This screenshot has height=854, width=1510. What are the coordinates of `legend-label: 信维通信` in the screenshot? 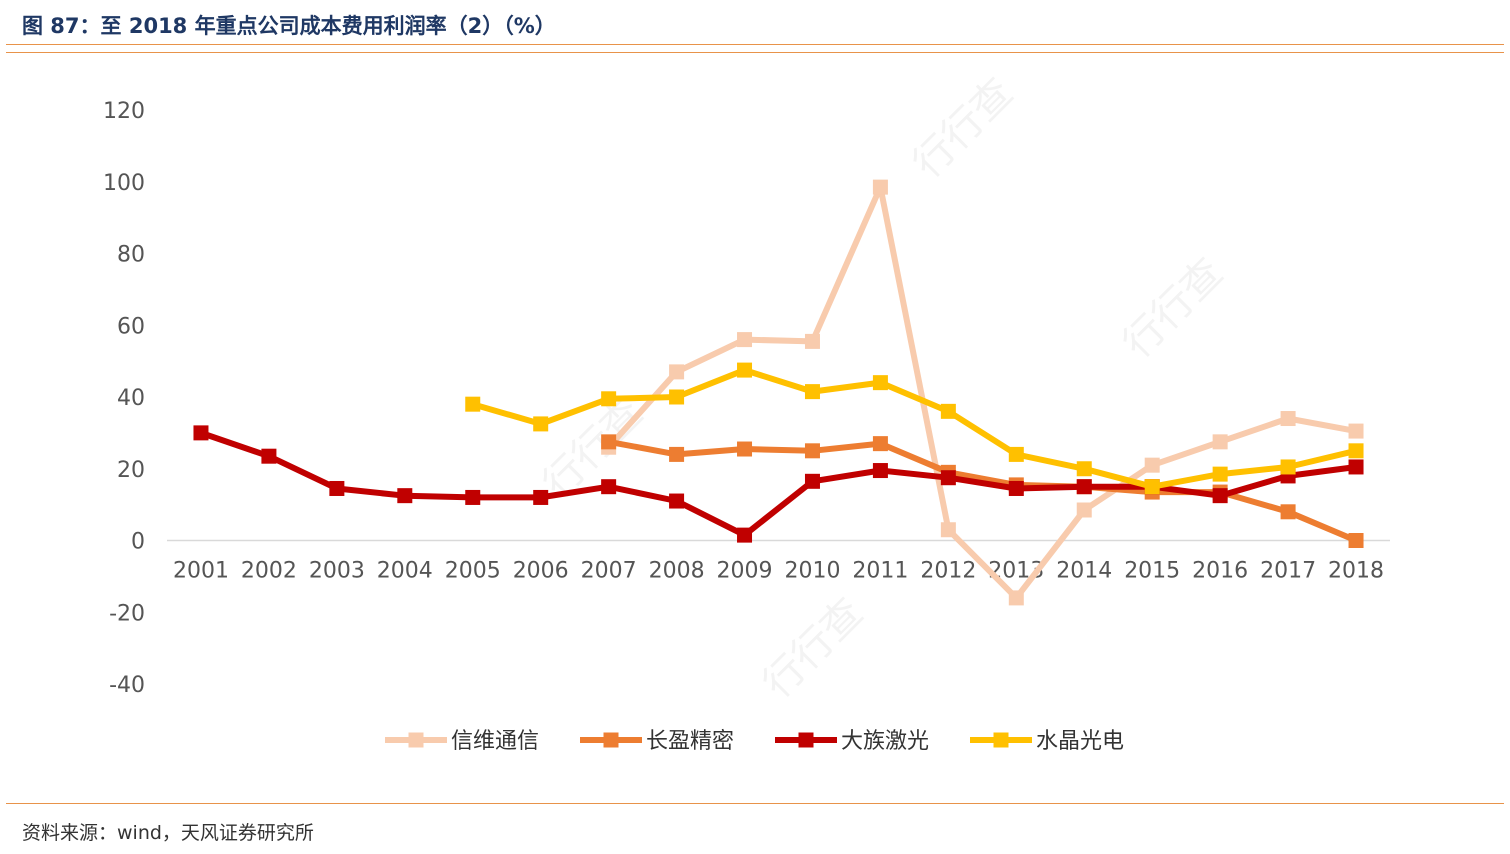 It's located at (495, 741).